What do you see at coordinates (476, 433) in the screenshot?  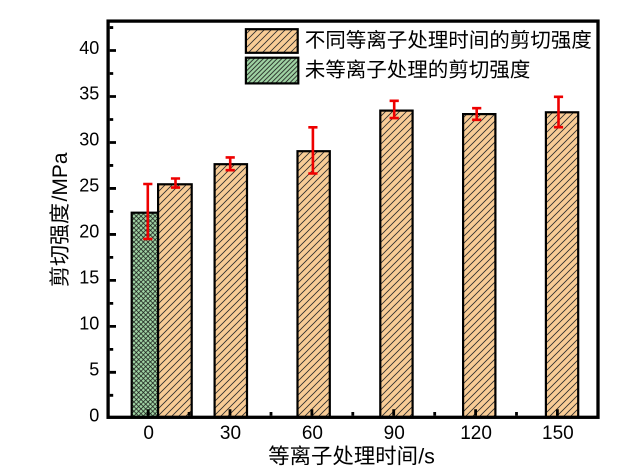 I see `svg-text: 120` at bounding box center [476, 433].